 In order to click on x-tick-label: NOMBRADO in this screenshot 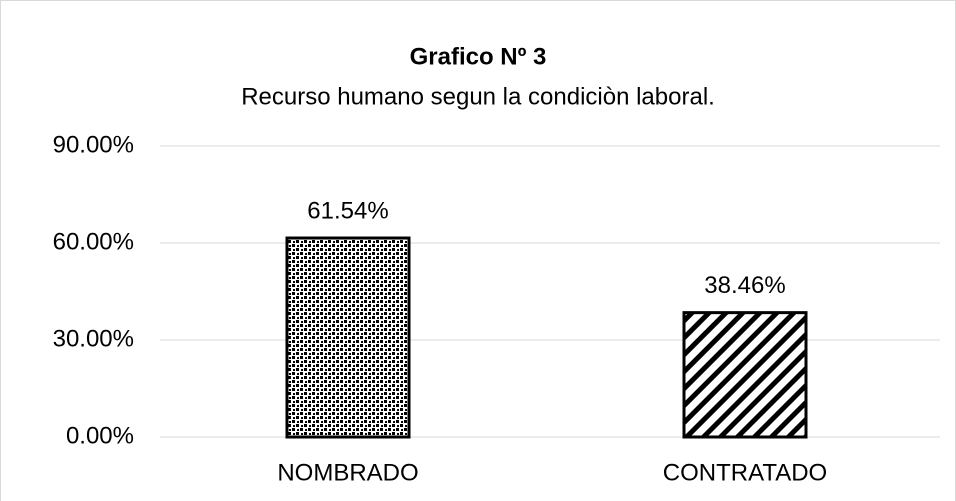, I will do `click(347, 472)`.